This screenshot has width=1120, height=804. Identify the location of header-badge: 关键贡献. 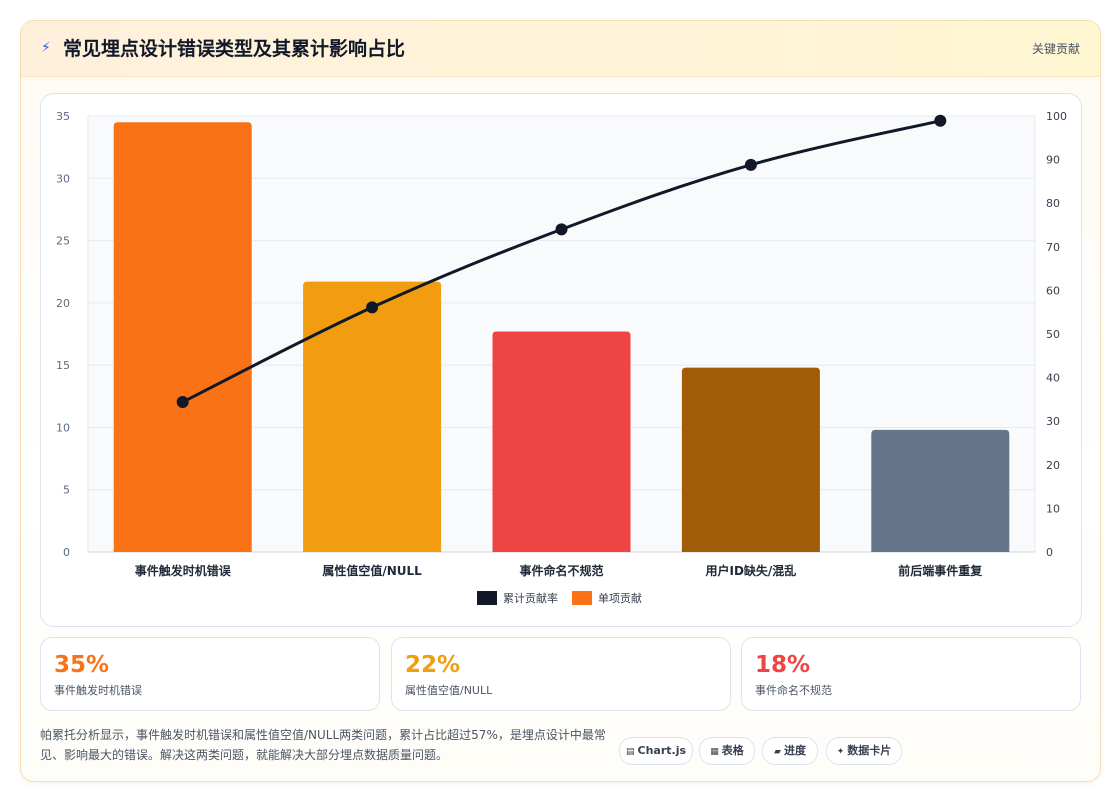
(1055, 49).